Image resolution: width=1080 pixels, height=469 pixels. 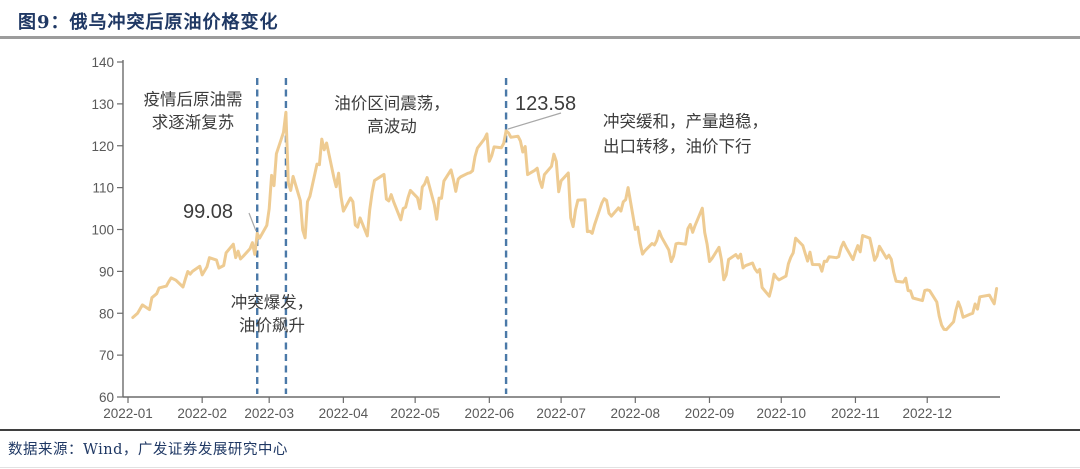 What do you see at coordinates (106, 271) in the screenshot?
I see `y-tick-label: 90` at bounding box center [106, 271].